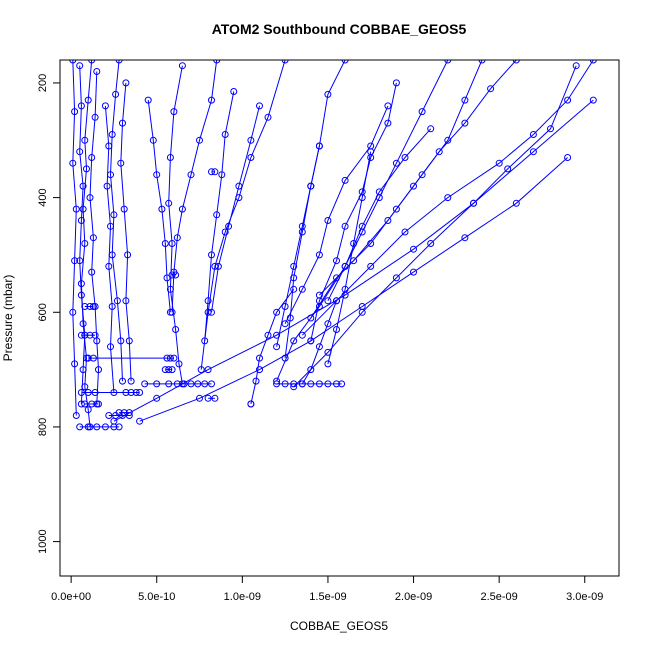 This screenshot has height=650, width=650. I want to click on y-tick-label: 1000, so click(43, 541).